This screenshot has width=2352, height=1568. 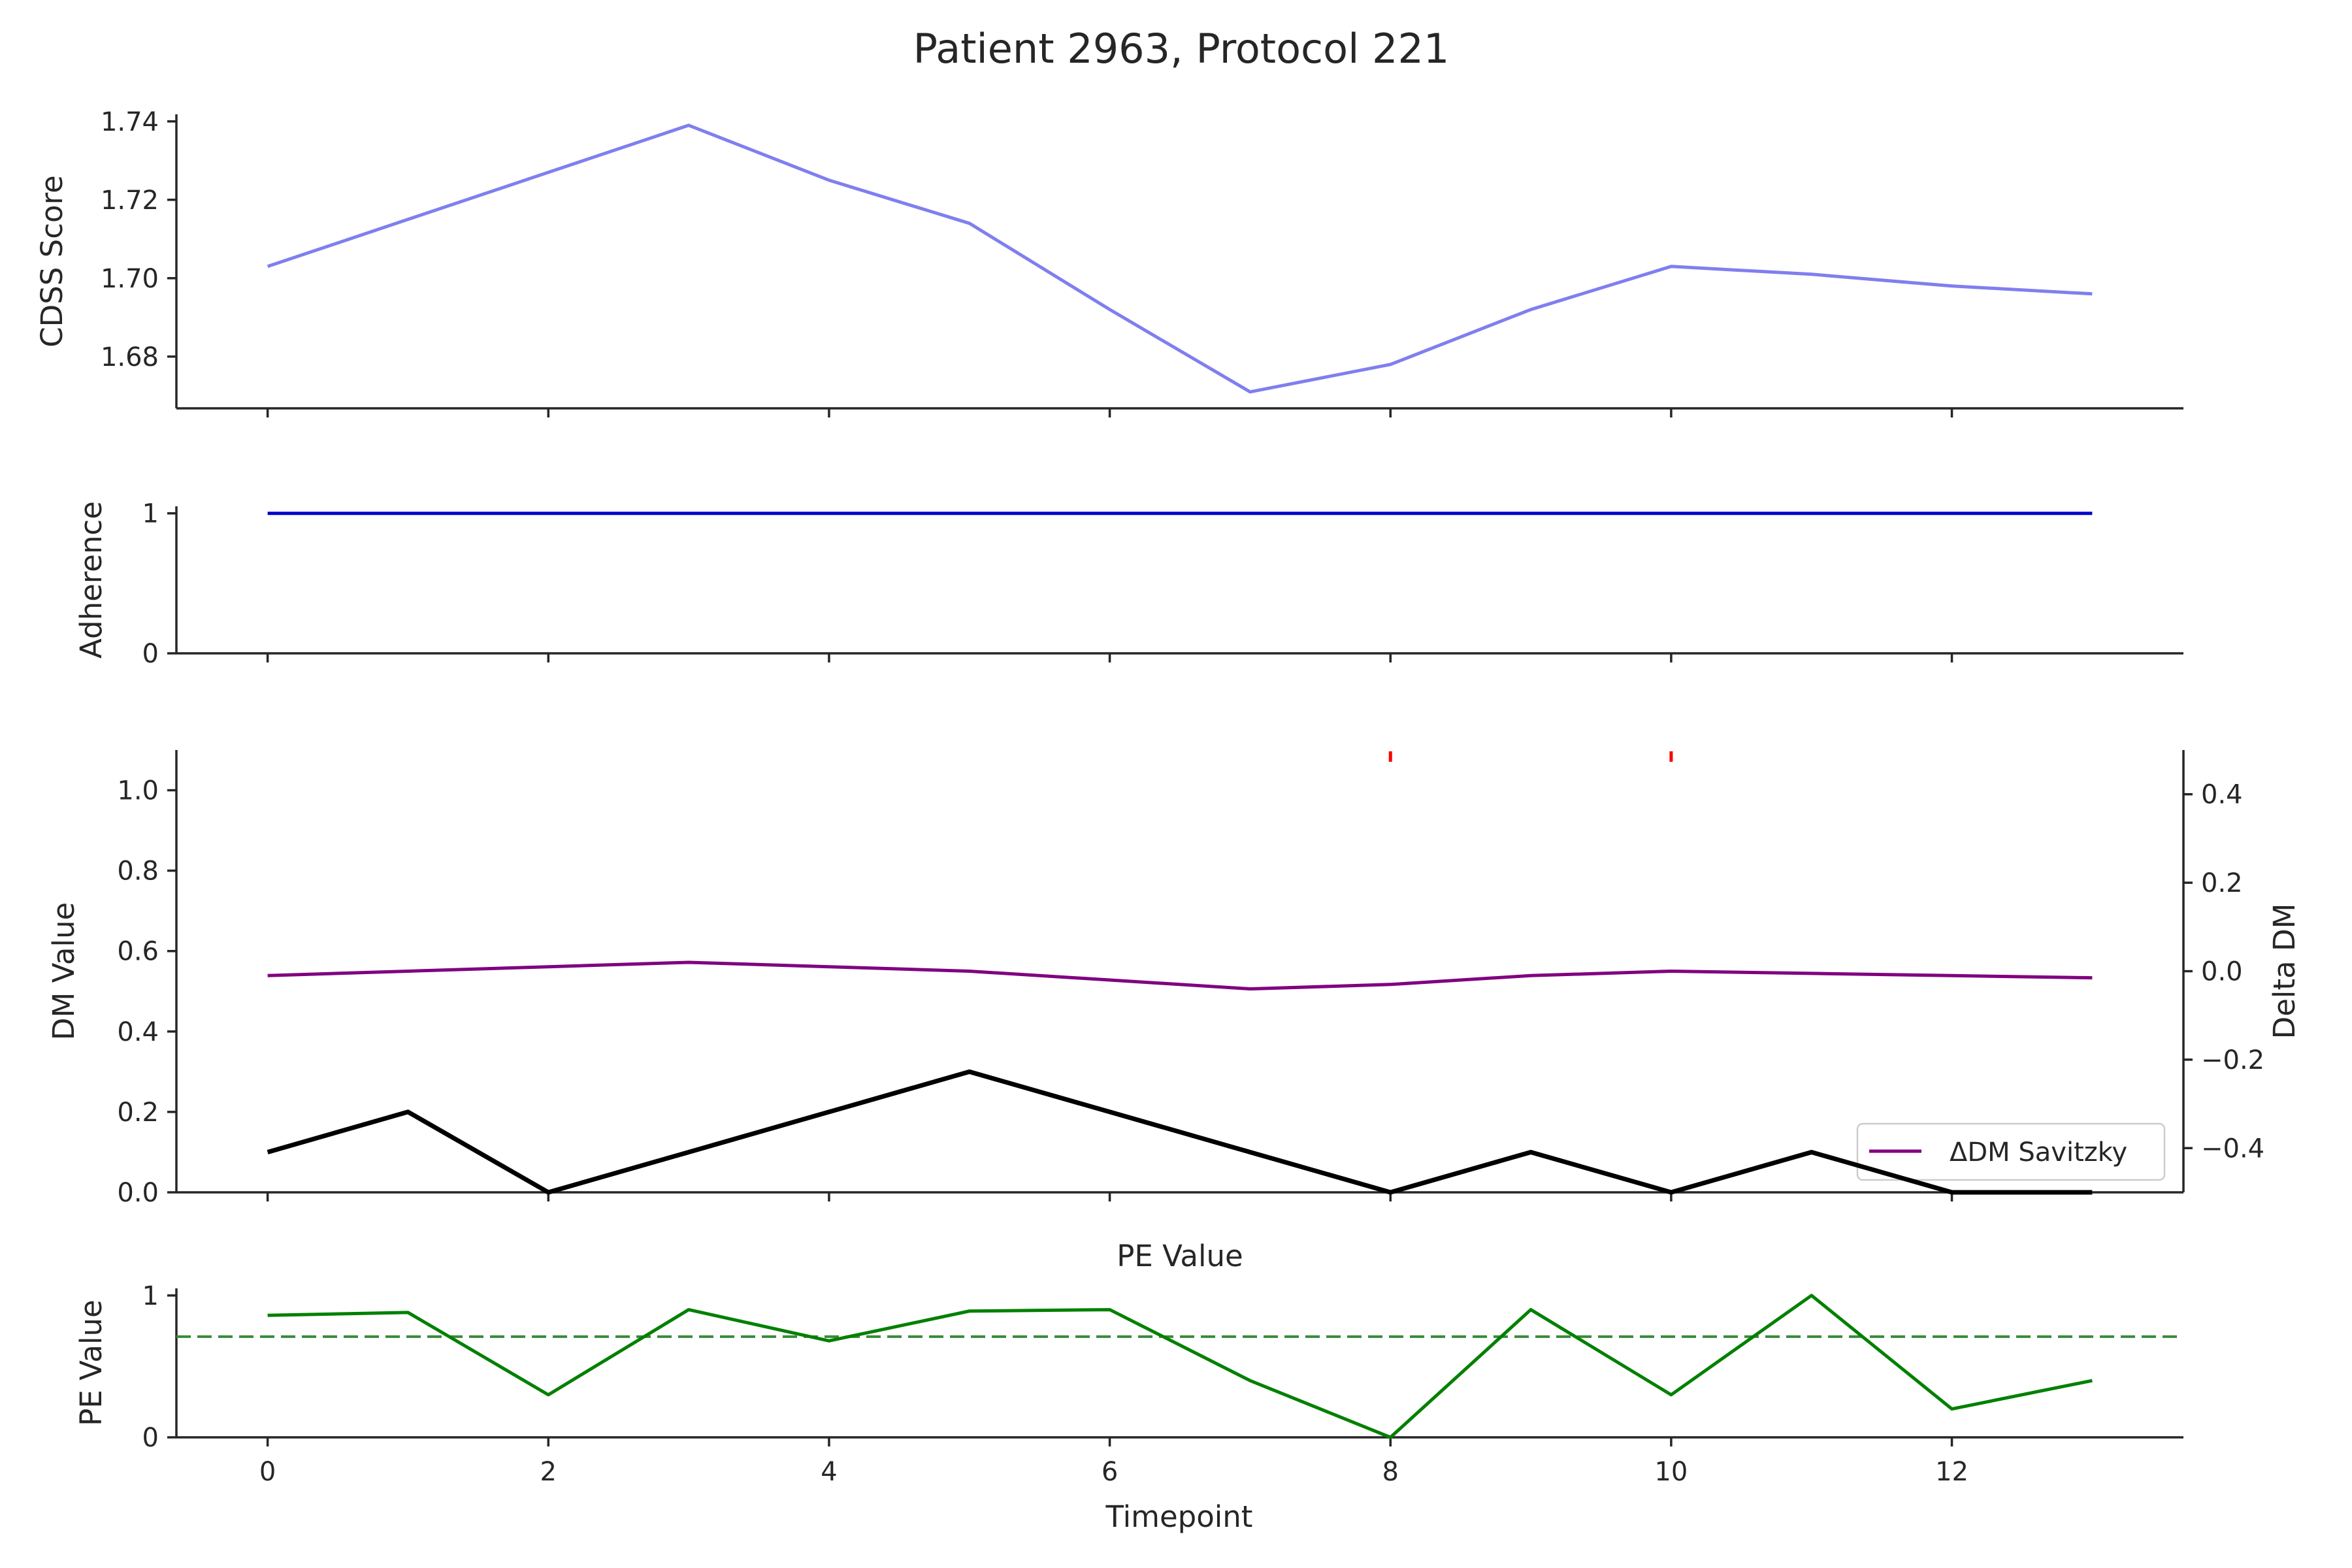 I want to click on y-tick-label: 1.74, so click(x=130, y=122).